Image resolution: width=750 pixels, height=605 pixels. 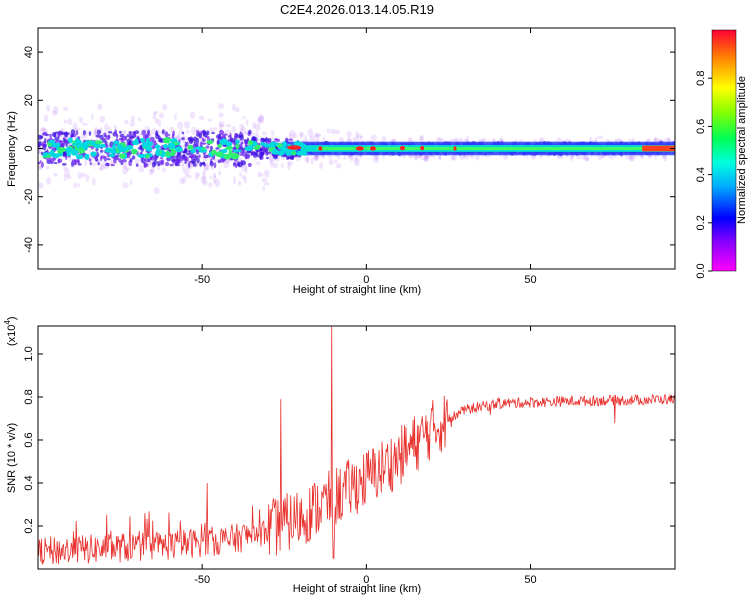 What do you see at coordinates (658, 148) in the screenshot?
I see `spectrogram-hotspot-end` at bounding box center [658, 148].